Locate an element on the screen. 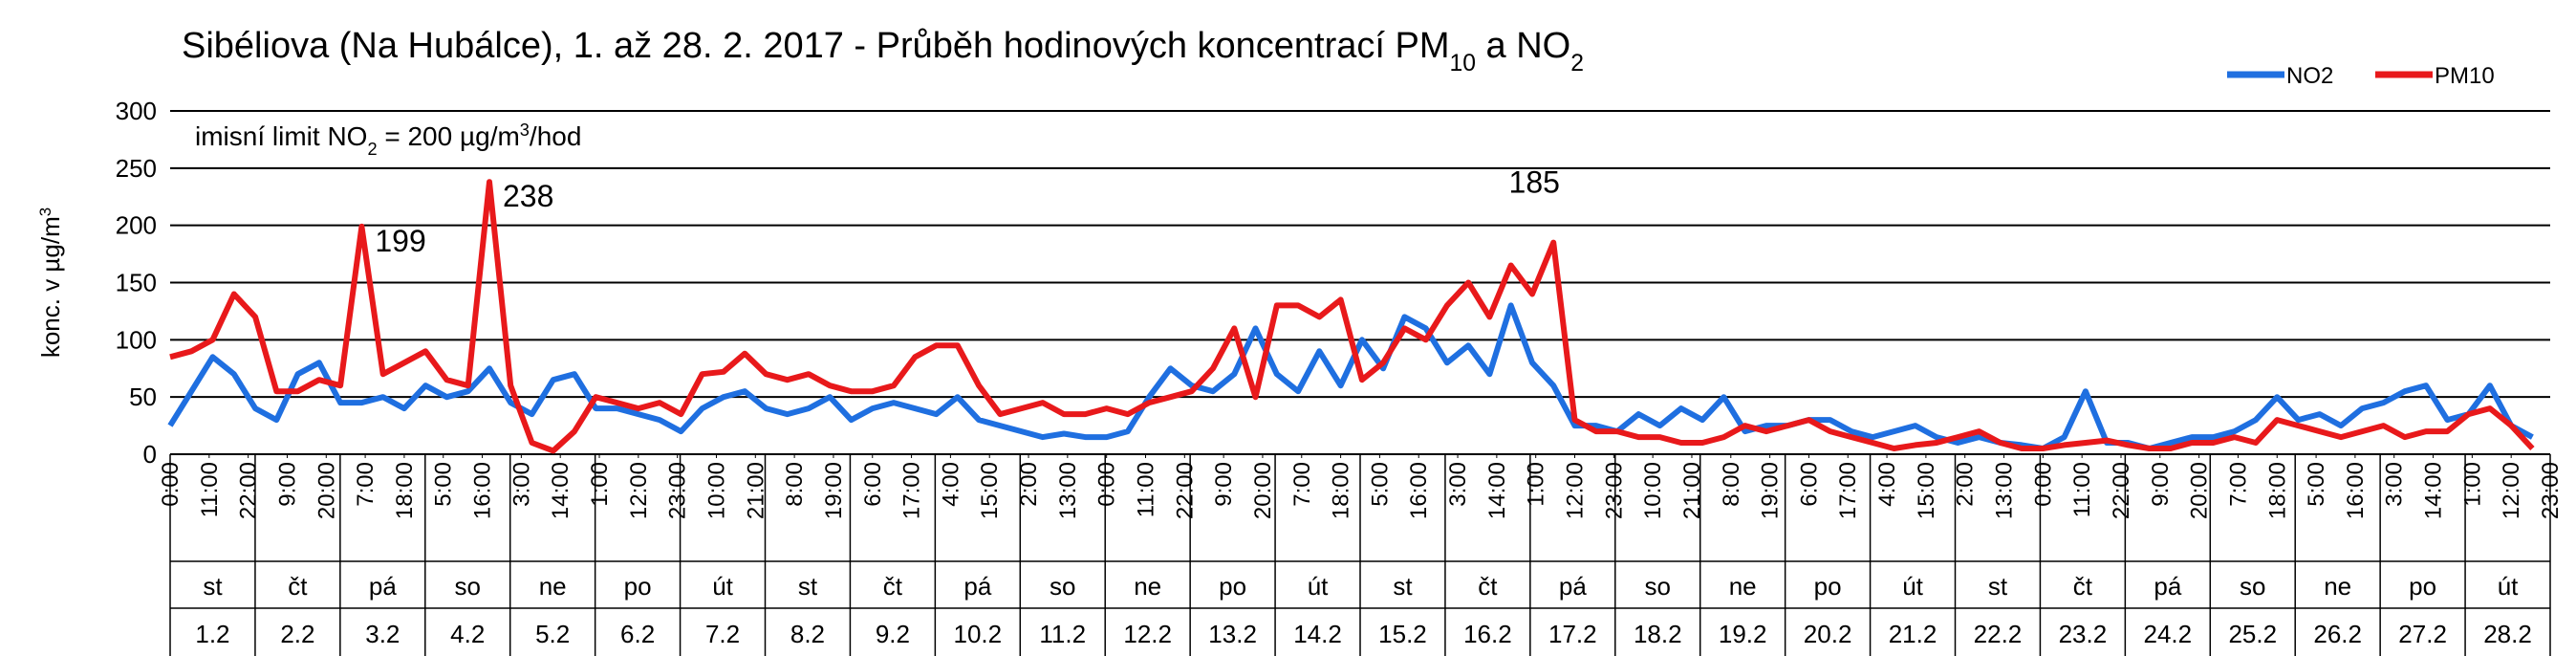 The height and width of the screenshot is (656, 2576). limit-note-part: = 200 µg/m is located at coordinates (449, 136).